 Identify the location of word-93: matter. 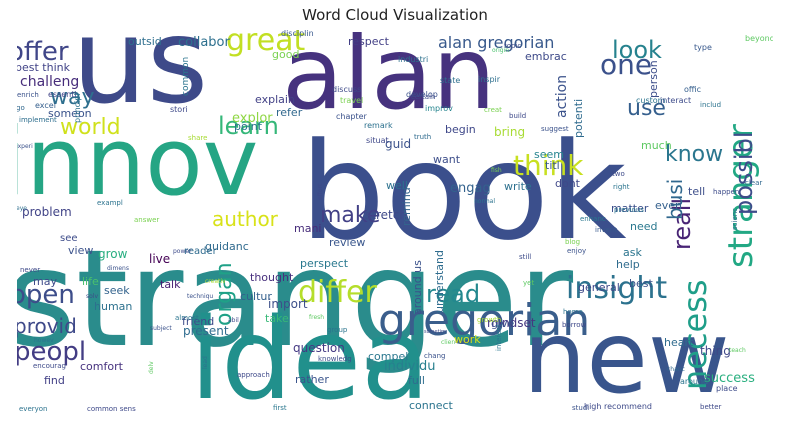
(630, 208).